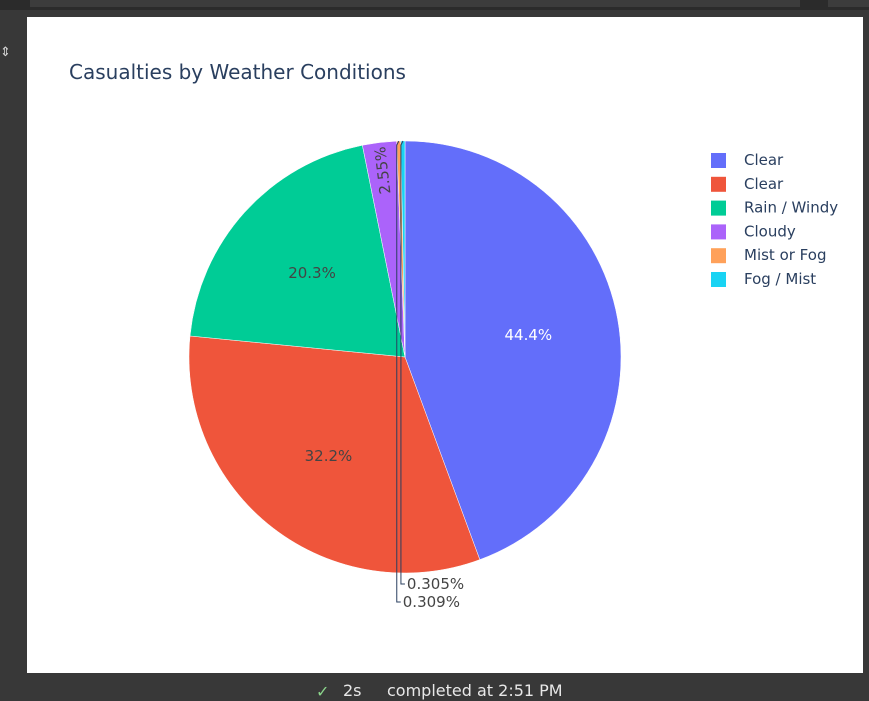 The height and width of the screenshot is (701, 869). What do you see at coordinates (323, 691) in the screenshot?
I see `check-icon: ✓` at bounding box center [323, 691].